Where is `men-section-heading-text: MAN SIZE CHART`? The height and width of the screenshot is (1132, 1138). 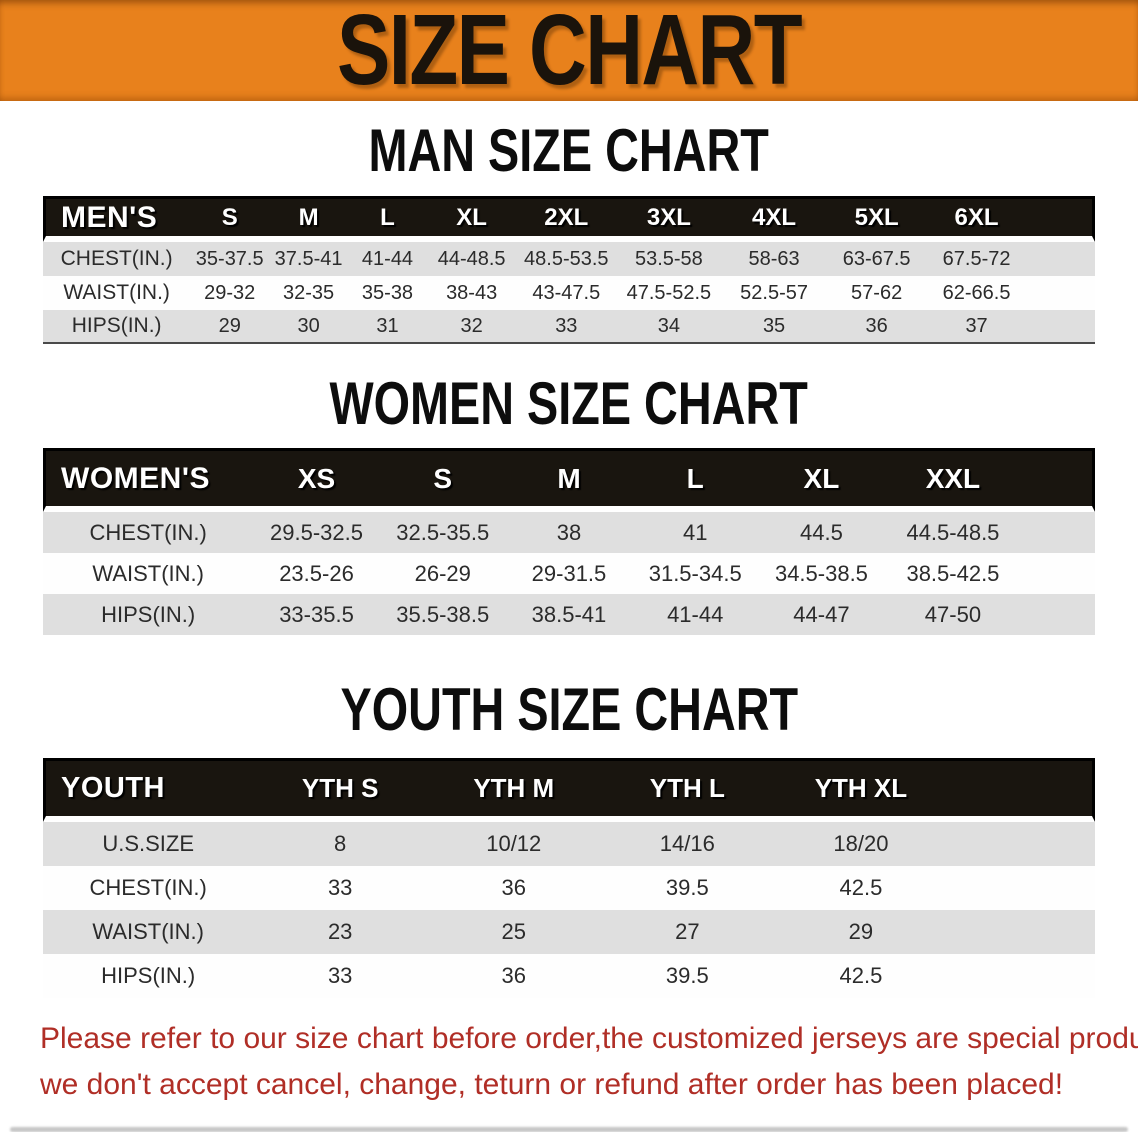 men-section-heading-text: MAN SIZE CHART is located at coordinates (569, 150).